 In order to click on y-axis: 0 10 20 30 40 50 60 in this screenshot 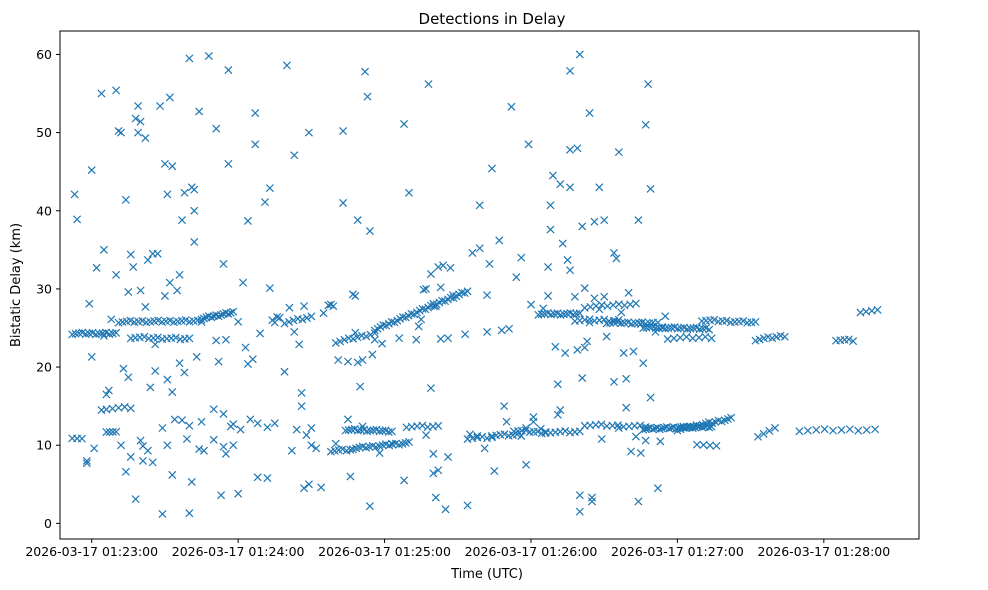, I will do `click(48, 289)`.